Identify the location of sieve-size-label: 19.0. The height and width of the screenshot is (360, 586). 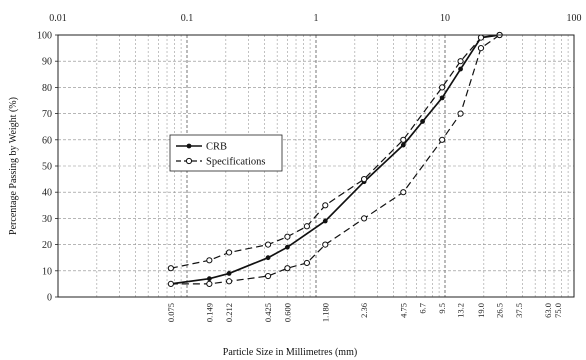
(481, 310).